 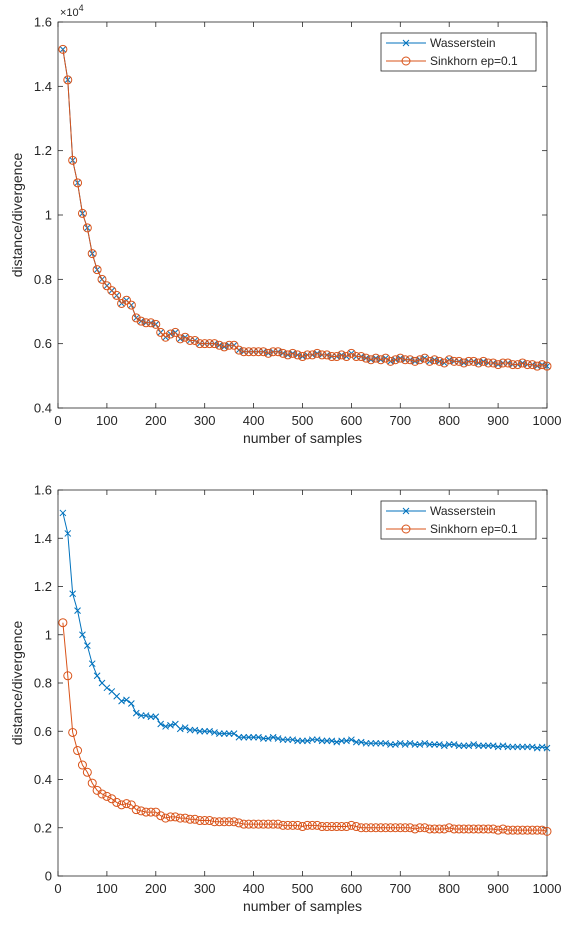 What do you see at coordinates (43, 86) in the screenshot?
I see `y-tick-label: 1.4` at bounding box center [43, 86].